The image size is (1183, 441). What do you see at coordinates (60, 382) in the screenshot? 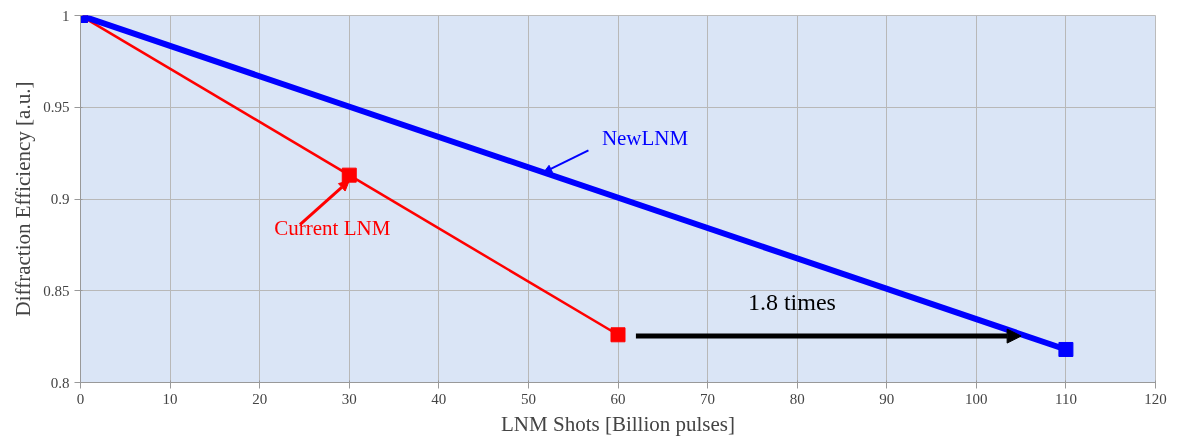
I see `y-tick-label: 0.8` at bounding box center [60, 382].